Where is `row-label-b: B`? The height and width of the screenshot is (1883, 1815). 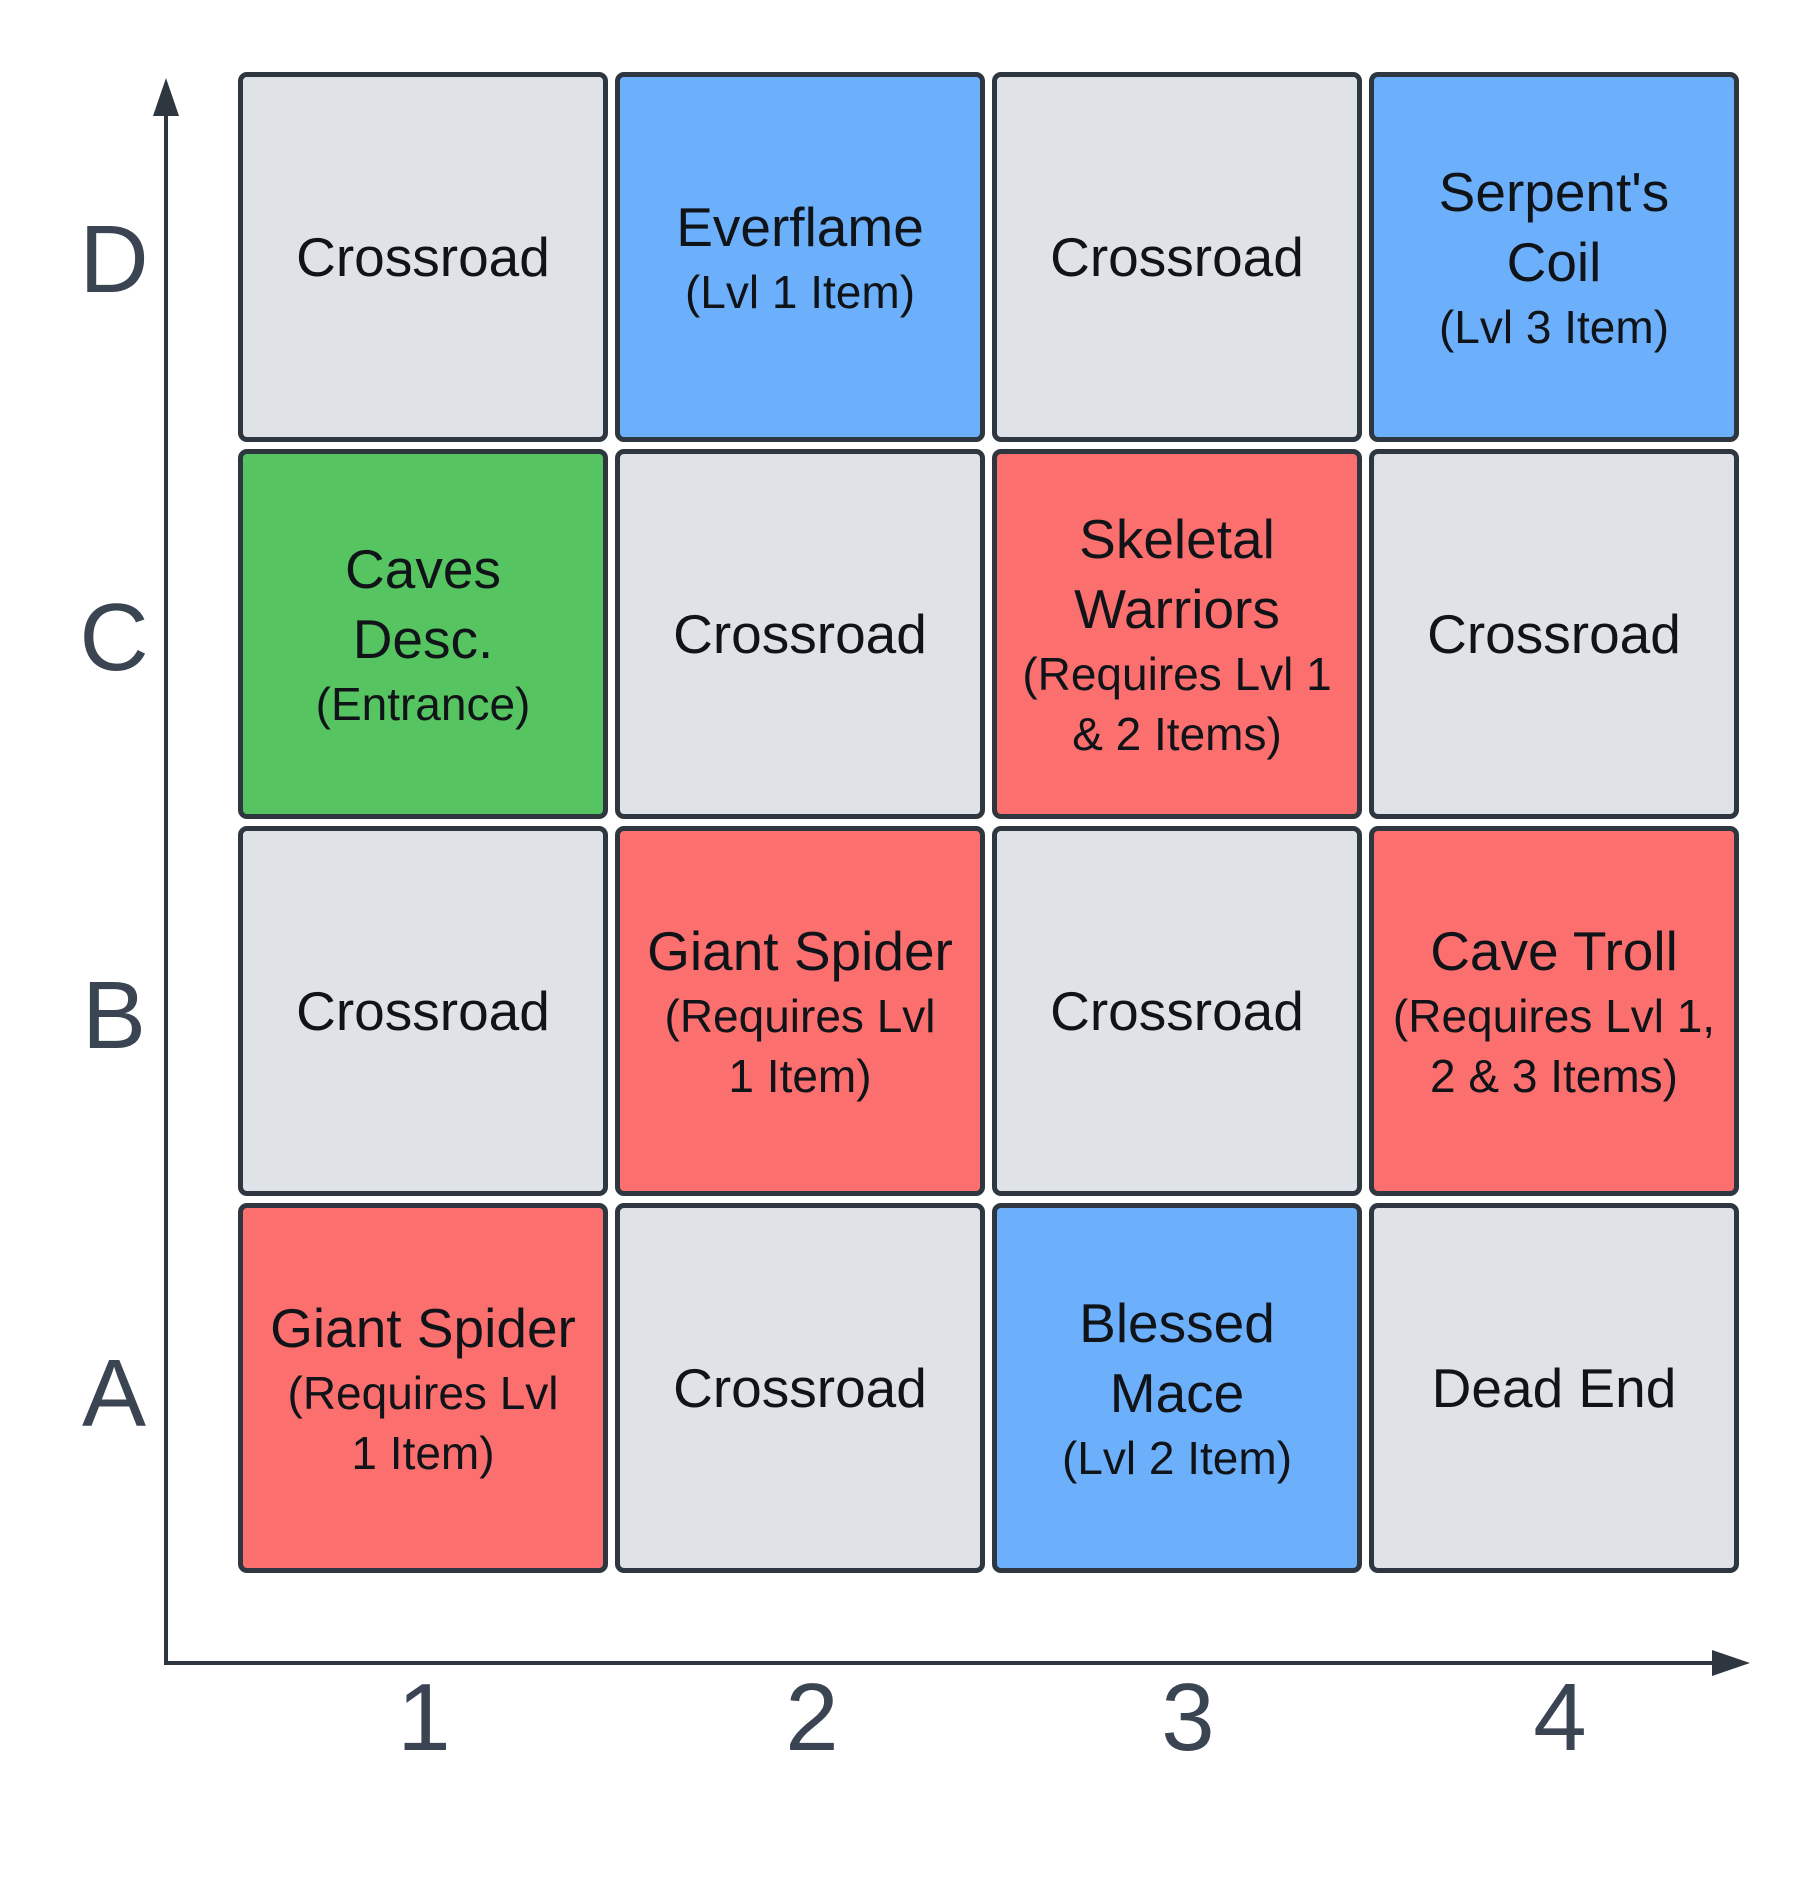
row-label-b: B is located at coordinates (114, 1015).